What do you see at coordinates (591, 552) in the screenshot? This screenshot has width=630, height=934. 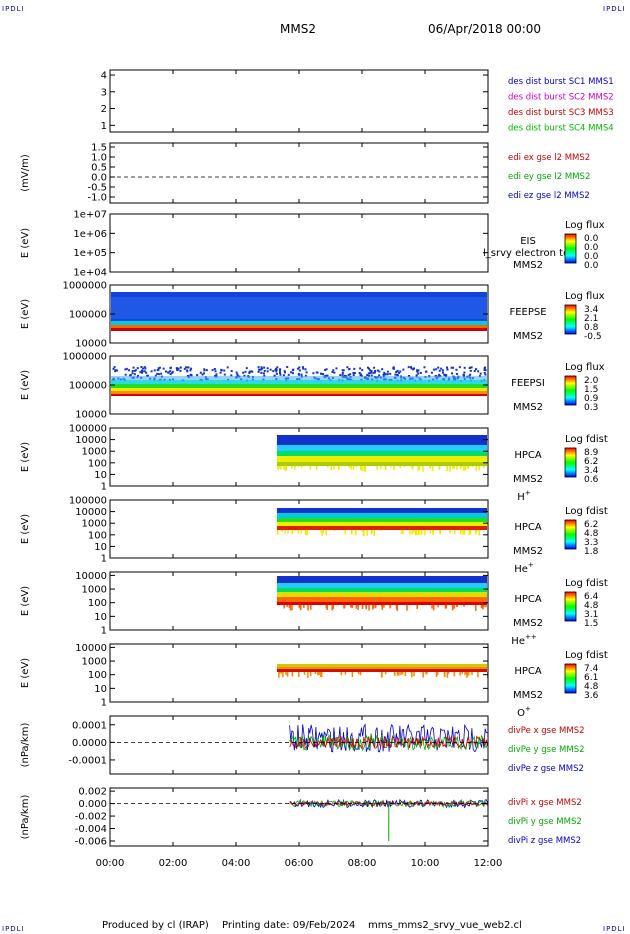 I see `colorbar-tick-label: 1.8` at bounding box center [591, 552].